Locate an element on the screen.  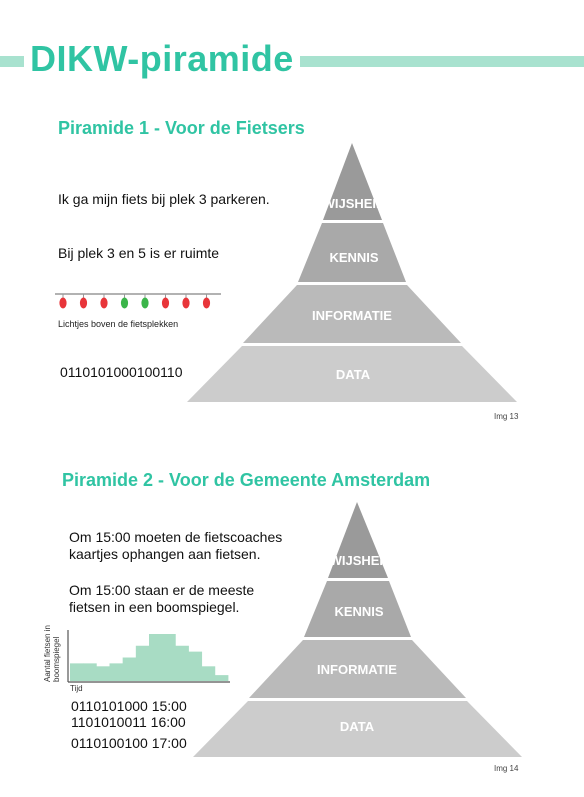
img13-caption: Img 13 is located at coordinates (506, 416).